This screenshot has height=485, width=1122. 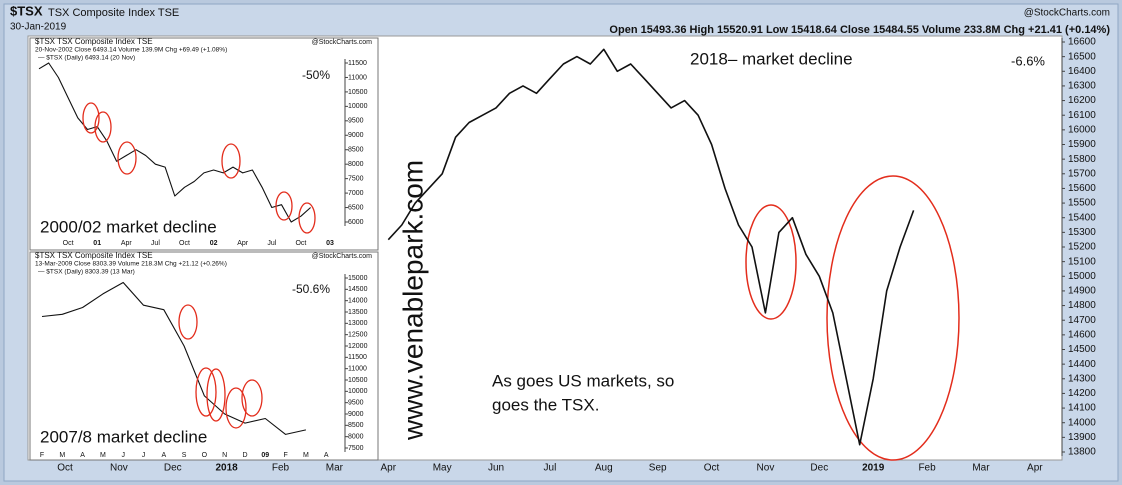 What do you see at coordinates (357, 77) in the screenshot?
I see `y-tick-label: 11000` at bounding box center [357, 77].